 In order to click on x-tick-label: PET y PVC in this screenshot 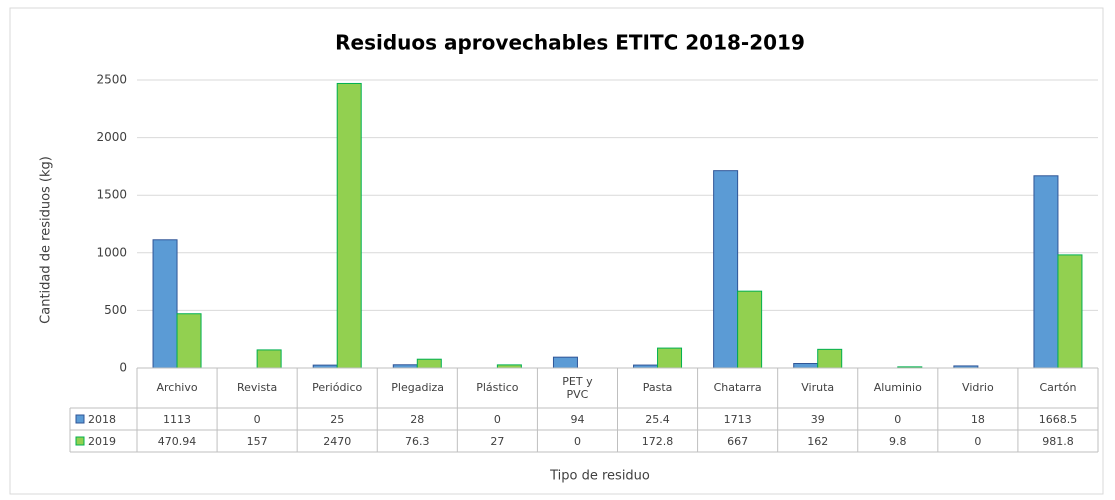, I will do `click(577, 388)`.